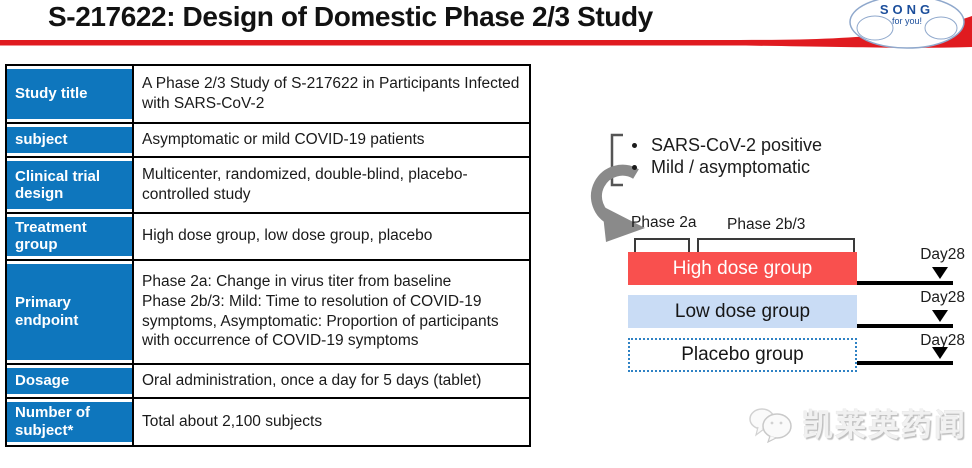 This screenshot has height=468, width=972. Describe the element at coordinates (616, 160) in the screenshot. I see `criteria-bracket-icon` at that location.